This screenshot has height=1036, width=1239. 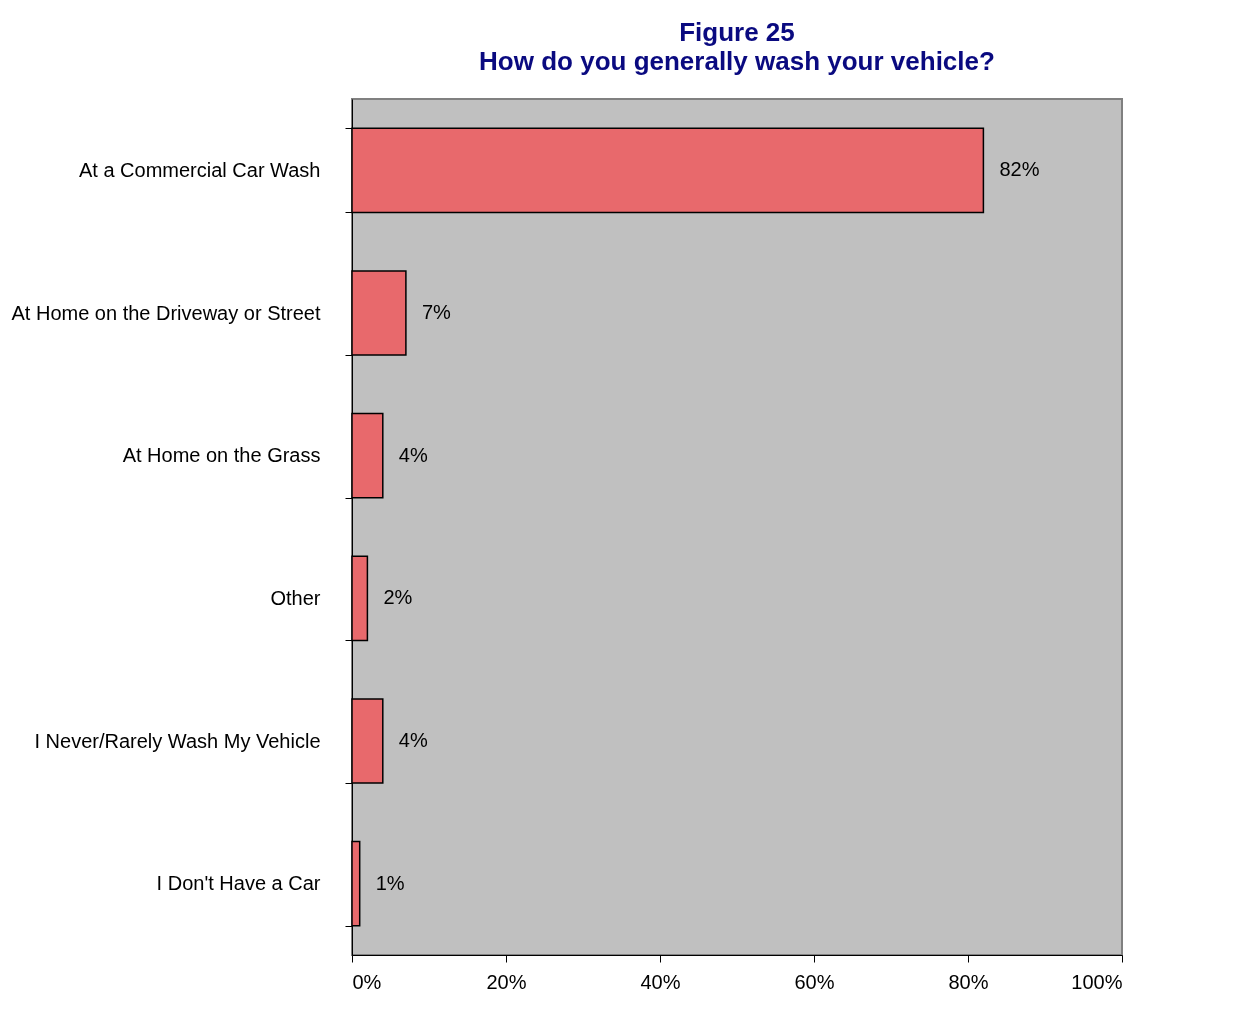 What do you see at coordinates (199, 169) in the screenshot?
I see `y-tick-label: At a Commercial Car Wash` at bounding box center [199, 169].